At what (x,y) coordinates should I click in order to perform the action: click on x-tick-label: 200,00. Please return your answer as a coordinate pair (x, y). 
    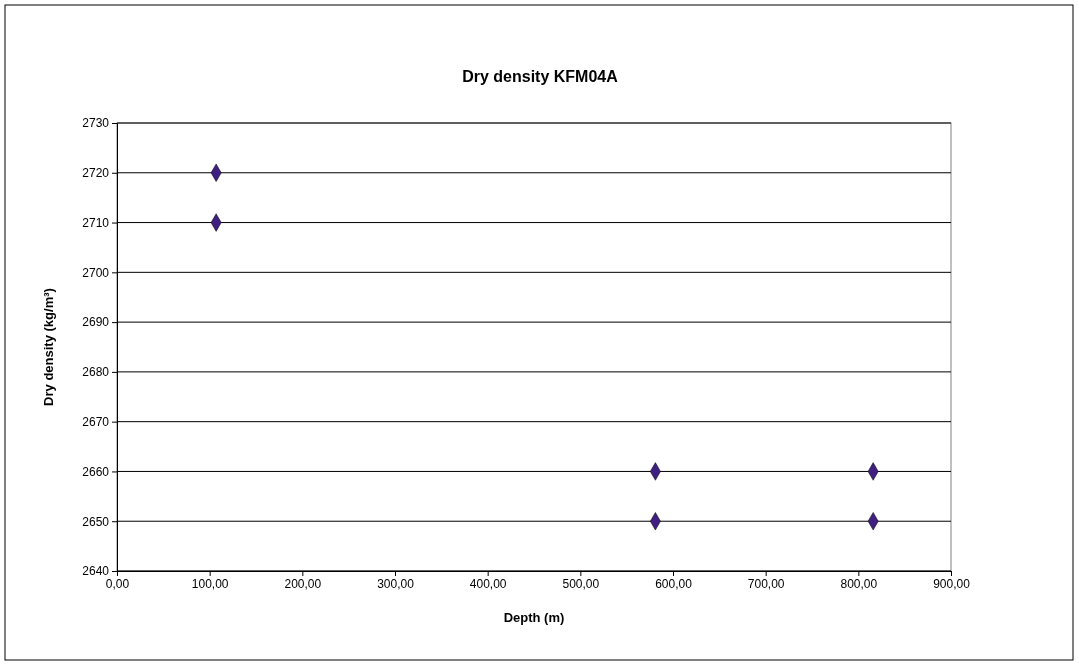
    Looking at the image, I should click on (303, 583).